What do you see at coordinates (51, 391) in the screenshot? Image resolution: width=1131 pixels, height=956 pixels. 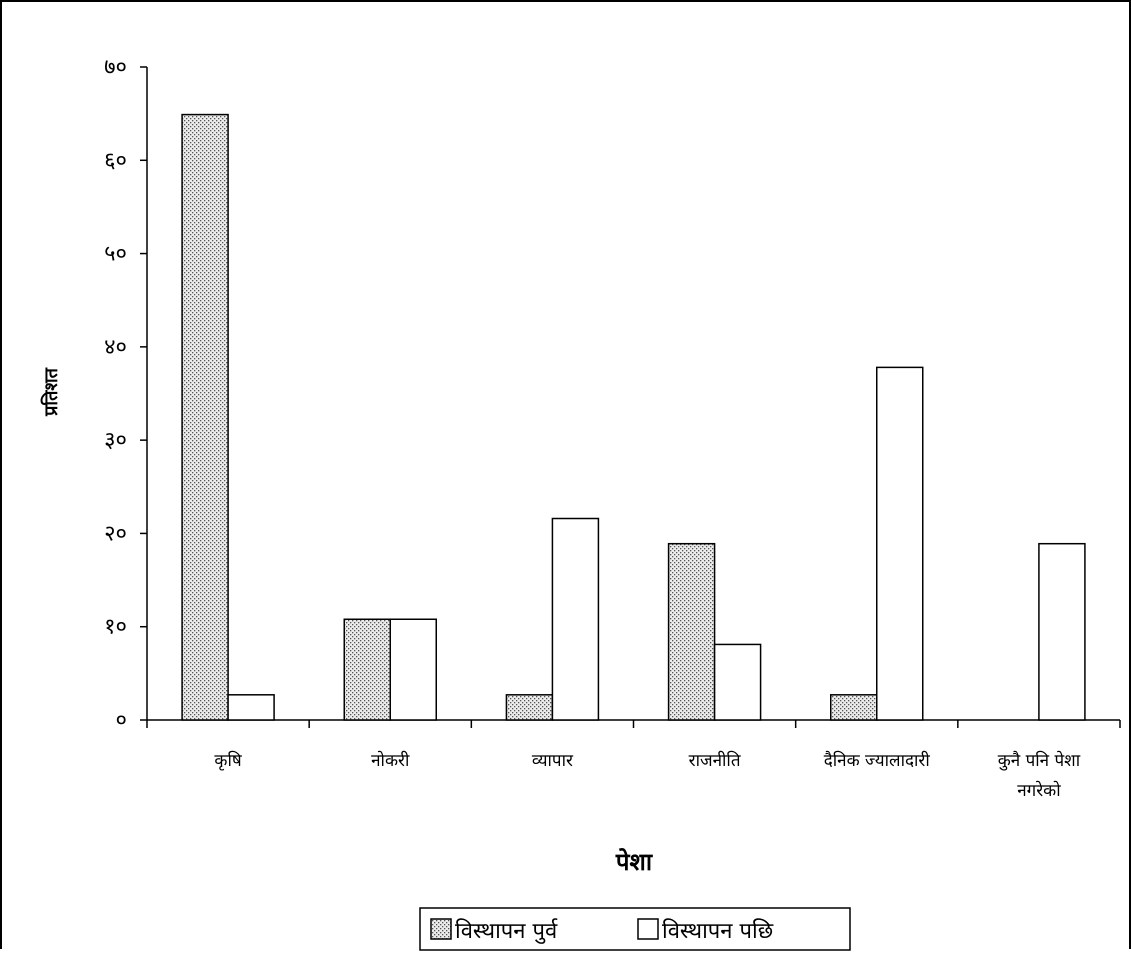 I see `y-axis-title: प्रतिशत` at bounding box center [51, 391].